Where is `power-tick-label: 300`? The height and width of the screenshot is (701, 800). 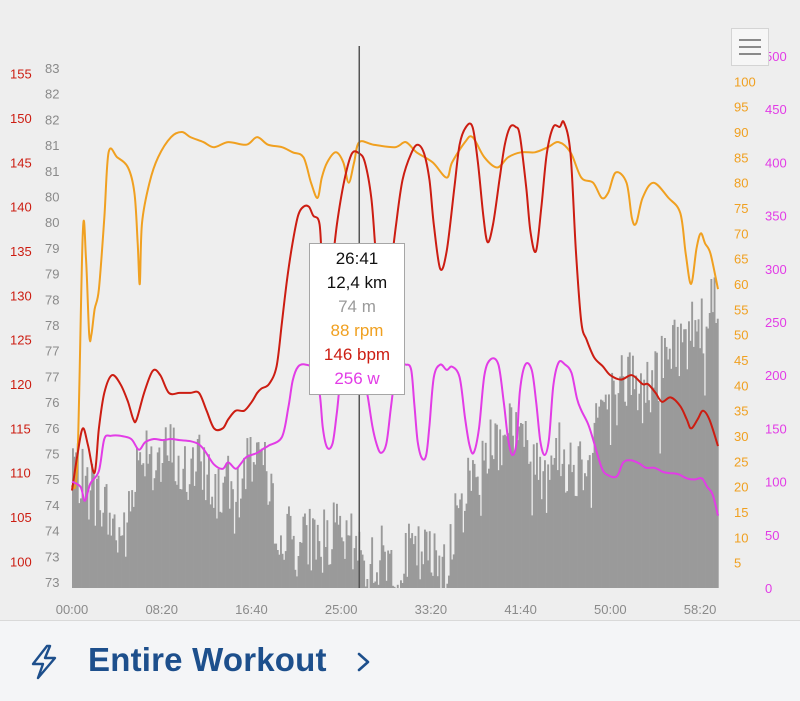
power-tick-label: 300 is located at coordinates (776, 269).